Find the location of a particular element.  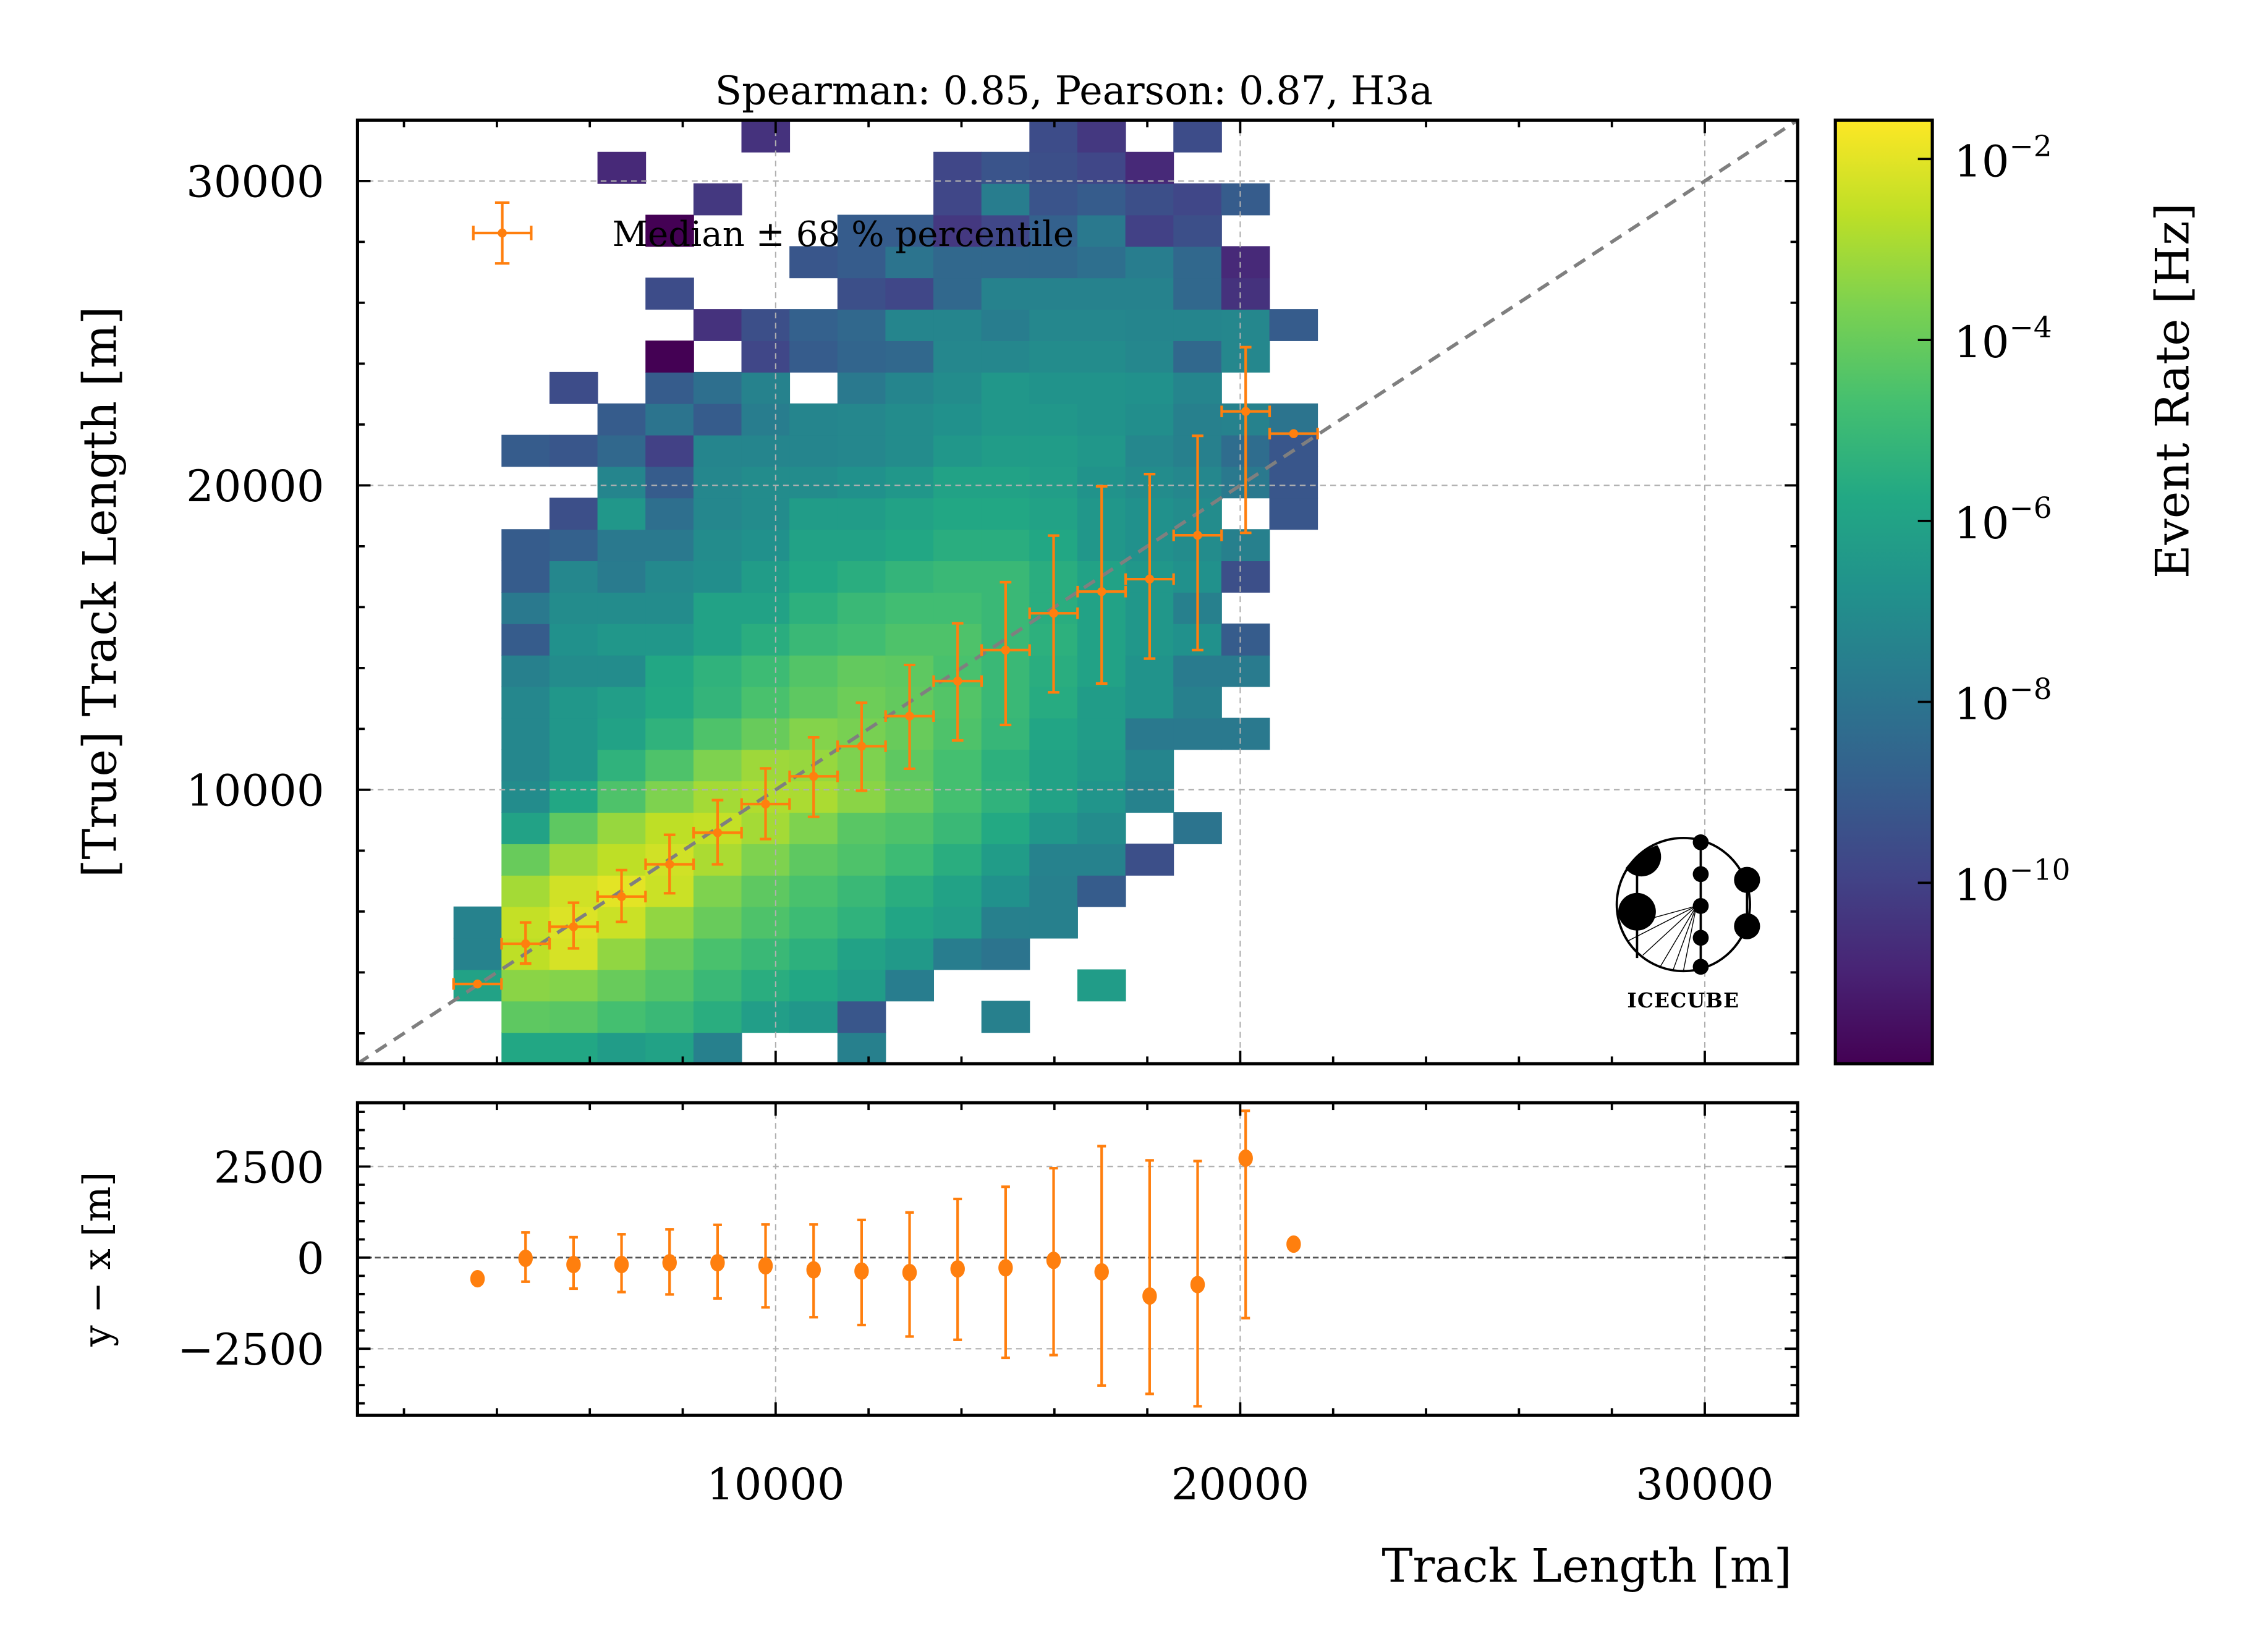

legend-label: Median ± 68 % percentile is located at coordinates (843, 234).